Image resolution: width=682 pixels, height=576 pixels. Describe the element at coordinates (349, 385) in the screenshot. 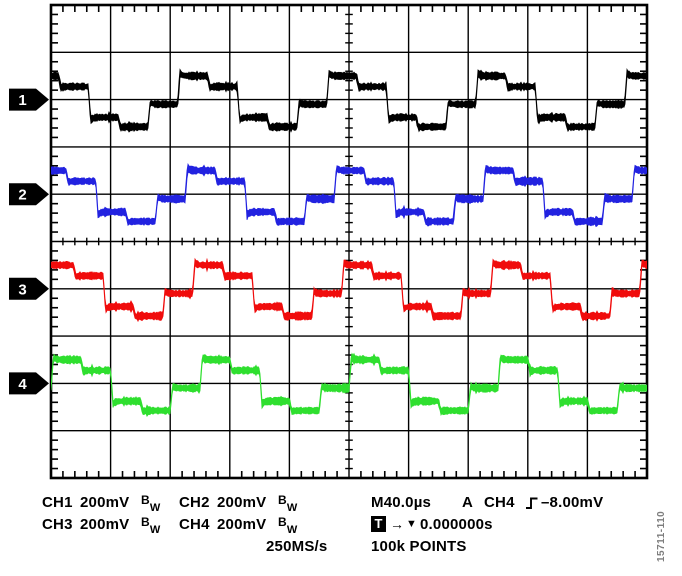

I see `waveform-trace-ch4` at that location.